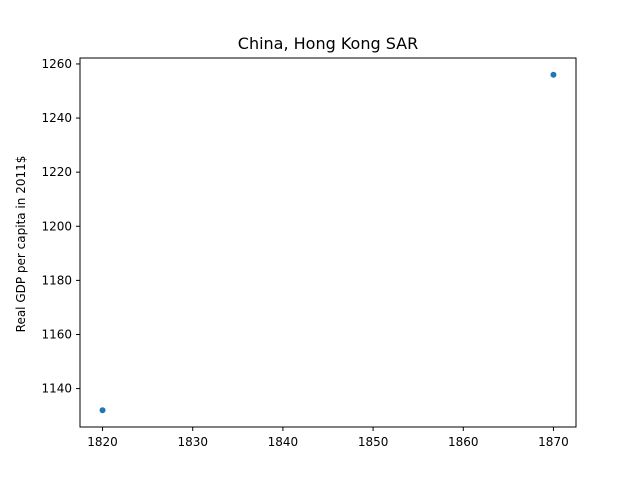  Describe the element at coordinates (328, 438) in the screenshot. I see `x-axis-ticks: 1820 1830 1840 1850 1860 1870` at that location.